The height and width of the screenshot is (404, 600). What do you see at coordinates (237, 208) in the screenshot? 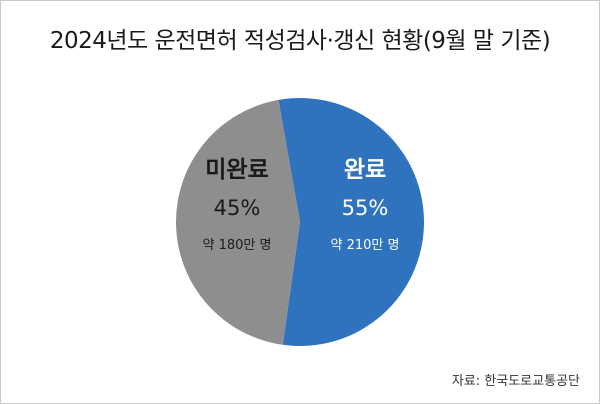
I see `slice-percent-label: 45%` at bounding box center [237, 208].